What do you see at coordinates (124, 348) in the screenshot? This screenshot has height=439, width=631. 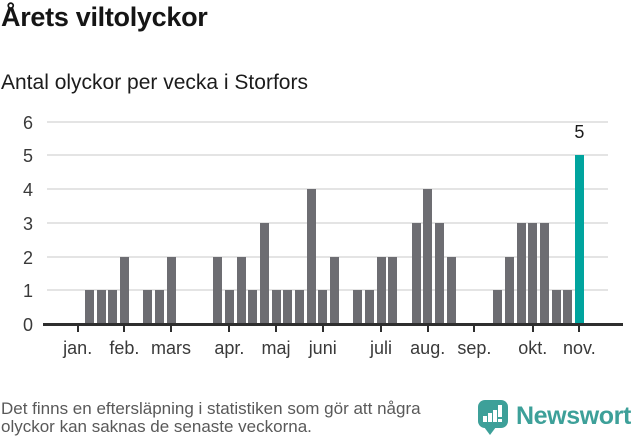 I see `x-tick-label-feb: feb.` at bounding box center [124, 348].